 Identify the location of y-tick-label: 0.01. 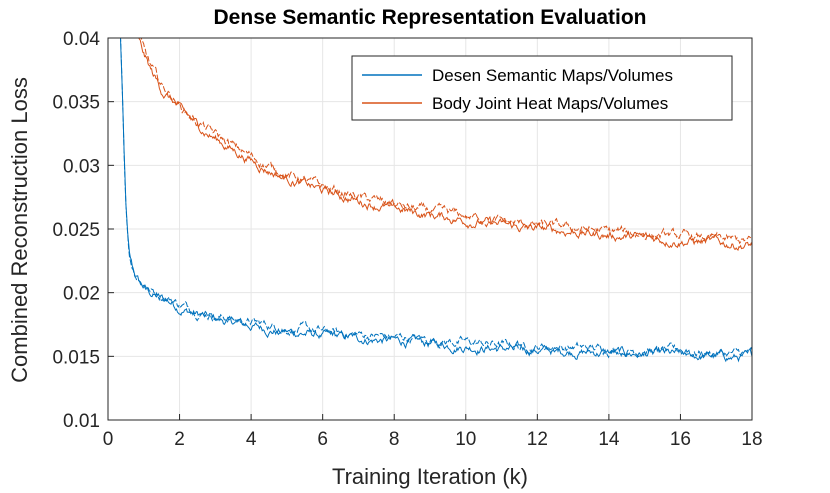
(81, 421).